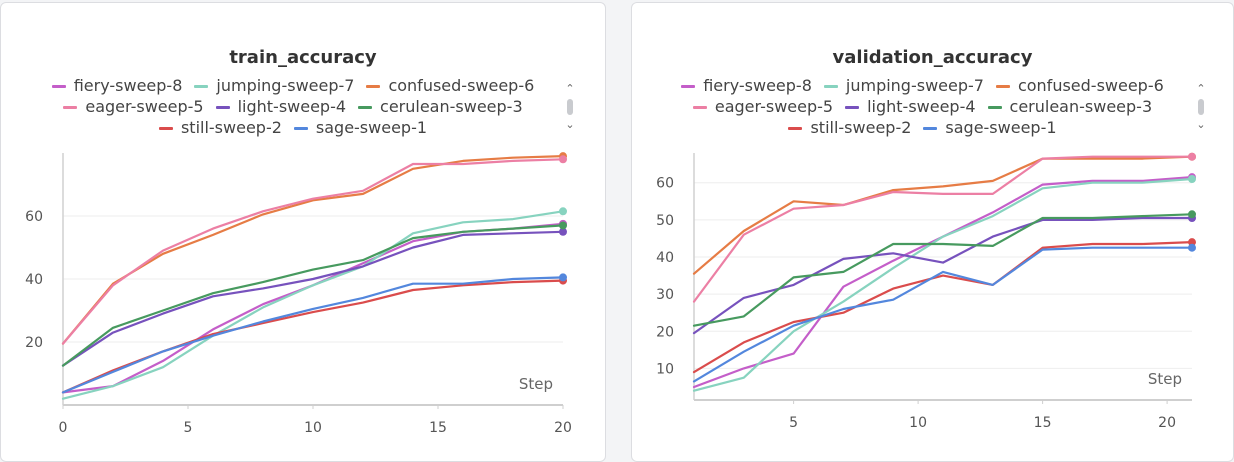 The image size is (1234, 462). I want to click on x-tick-label: 0, so click(63, 428).